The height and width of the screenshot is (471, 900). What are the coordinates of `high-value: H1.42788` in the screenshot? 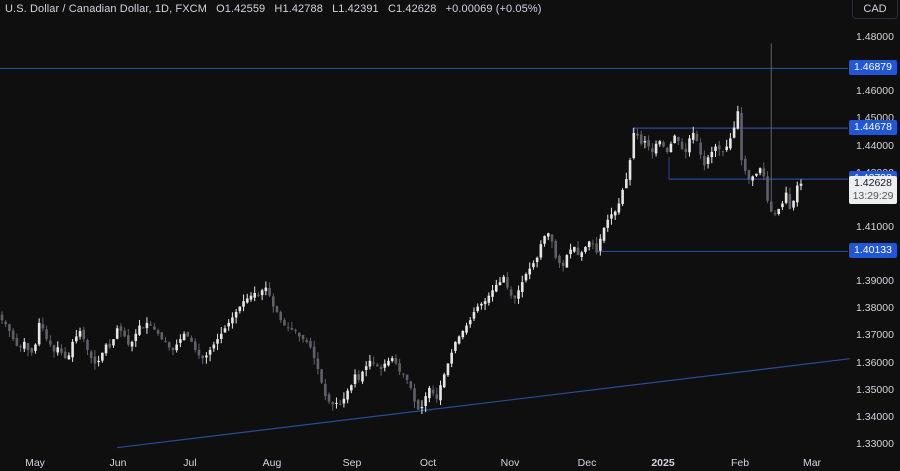 It's located at (298, 9).